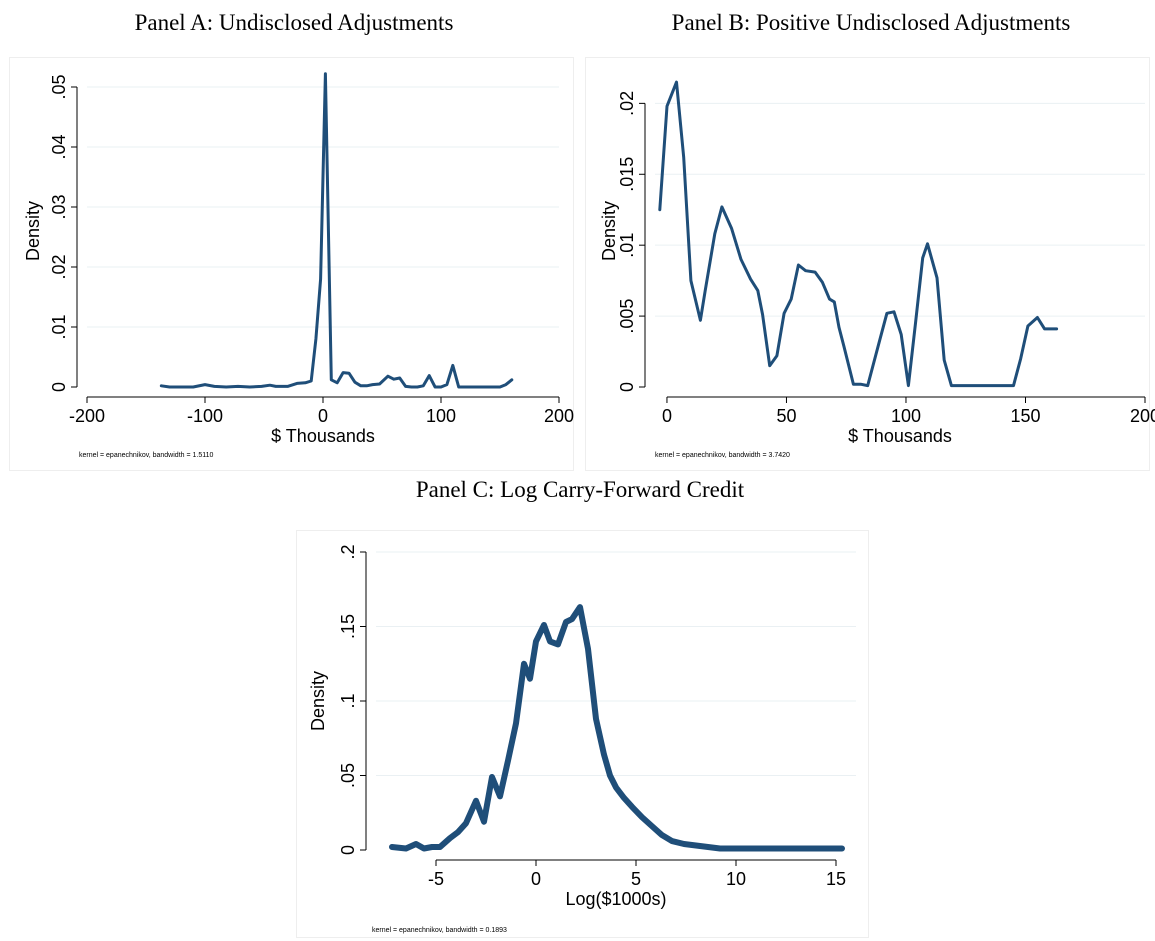  I want to click on y-tick-label: .015, so click(627, 174).